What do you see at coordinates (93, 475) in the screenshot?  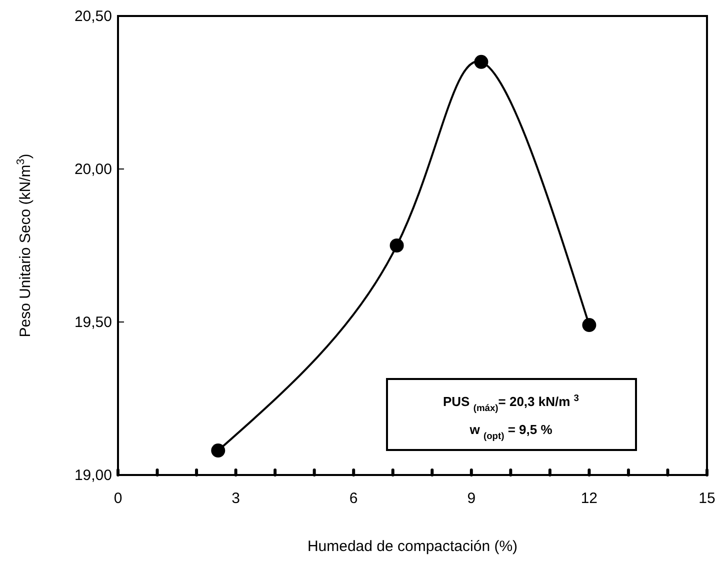 I see `y-tick-label: 19,00` at bounding box center [93, 475].